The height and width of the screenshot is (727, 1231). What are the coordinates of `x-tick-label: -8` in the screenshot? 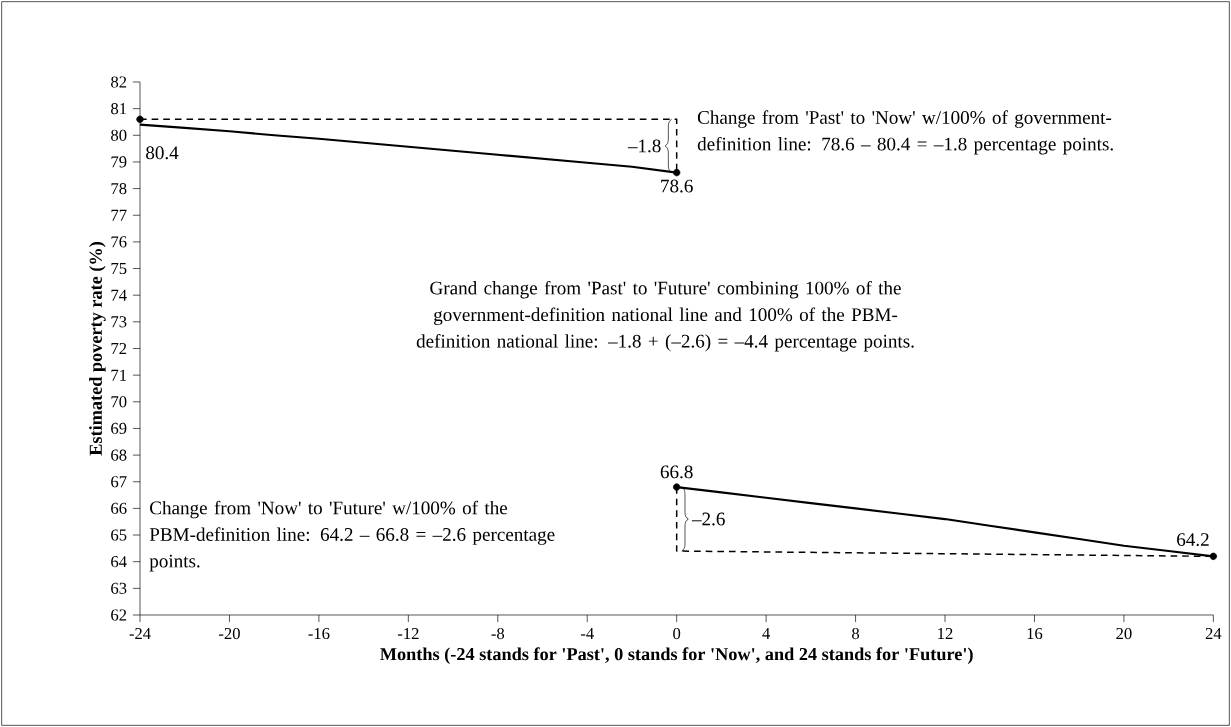 It's located at (498, 633).